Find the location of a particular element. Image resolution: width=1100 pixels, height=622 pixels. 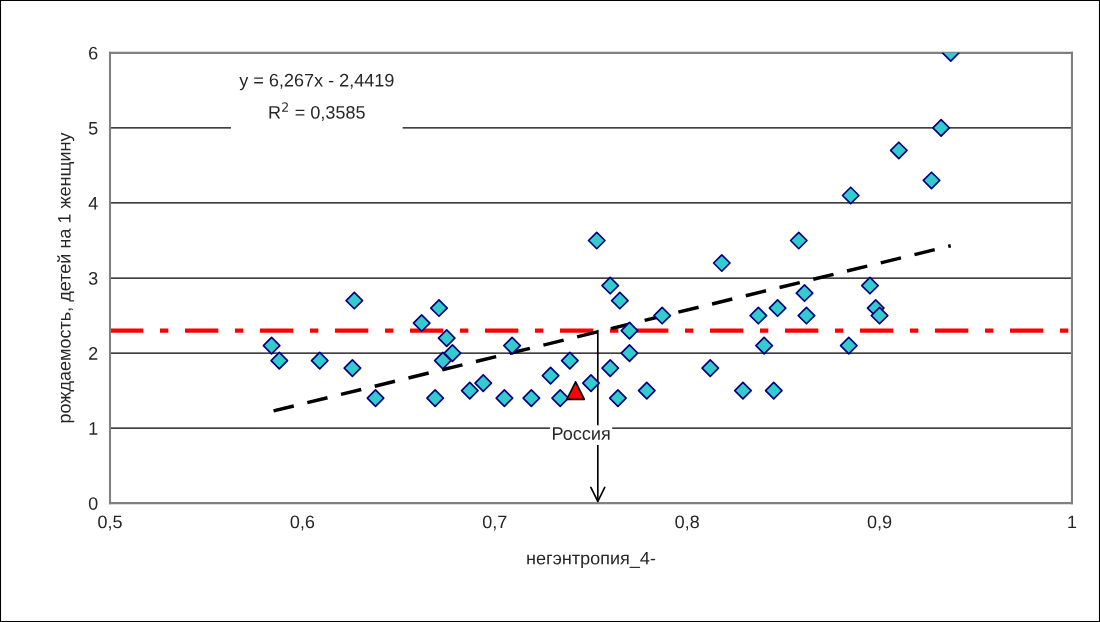

x-tick-label: 1 is located at coordinates (1072, 522).